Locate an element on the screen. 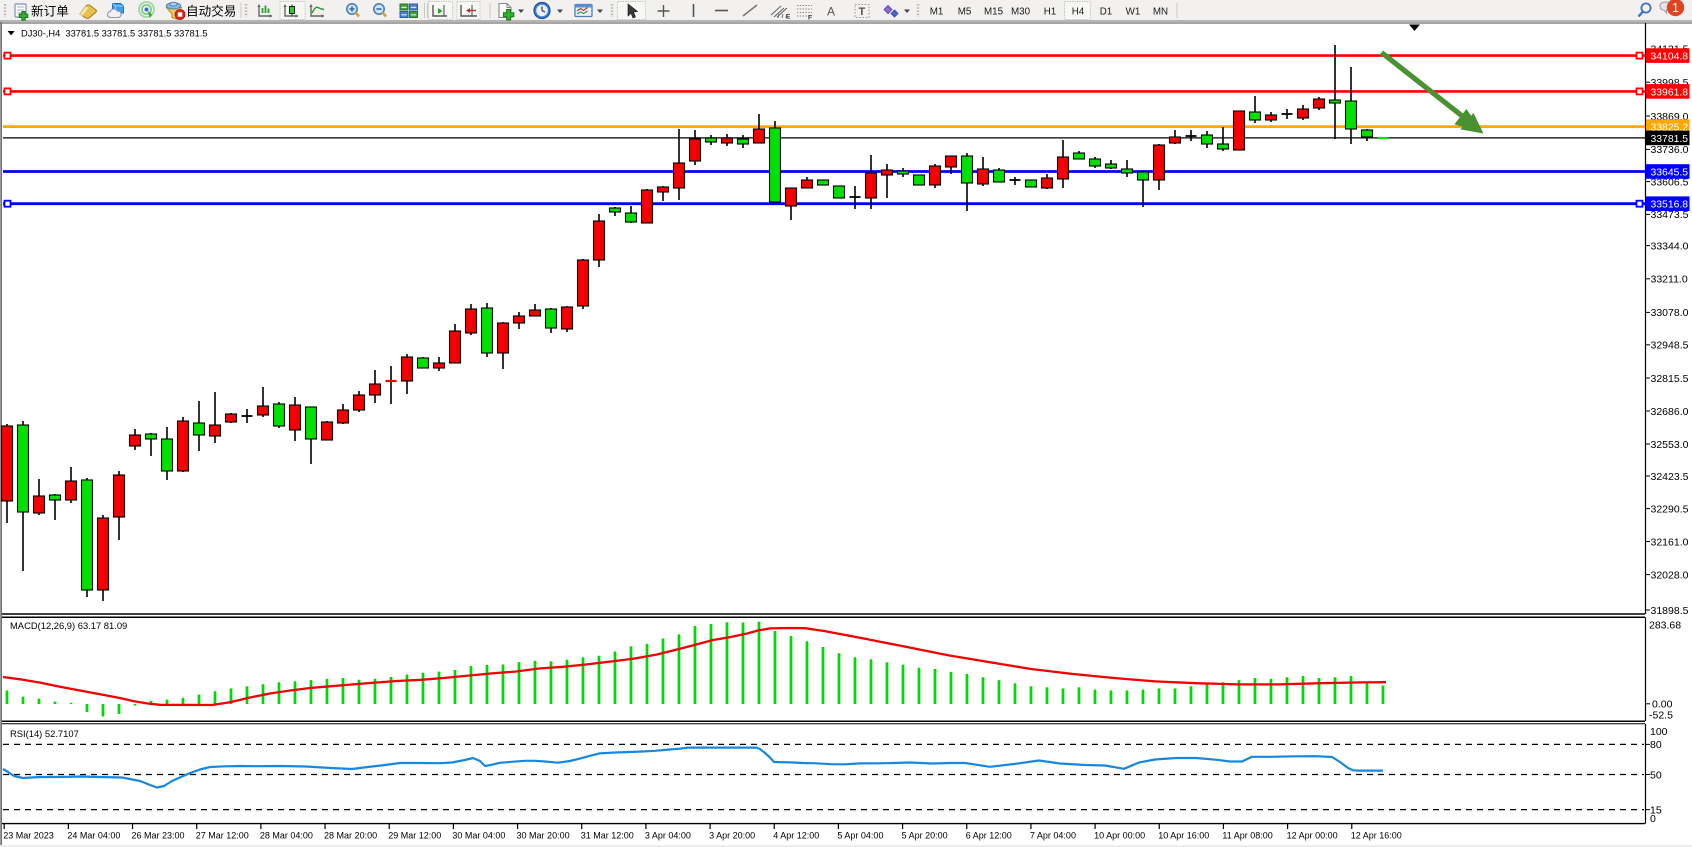  svg-text: 32553.0 is located at coordinates (1670, 445).